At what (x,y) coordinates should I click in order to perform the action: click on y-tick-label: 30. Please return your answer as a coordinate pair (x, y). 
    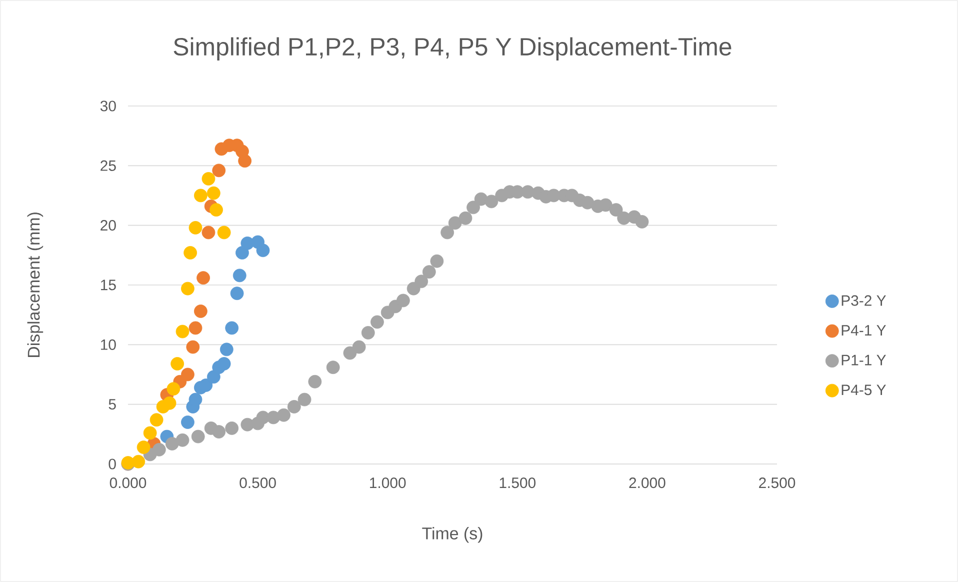
    Looking at the image, I should click on (108, 106).